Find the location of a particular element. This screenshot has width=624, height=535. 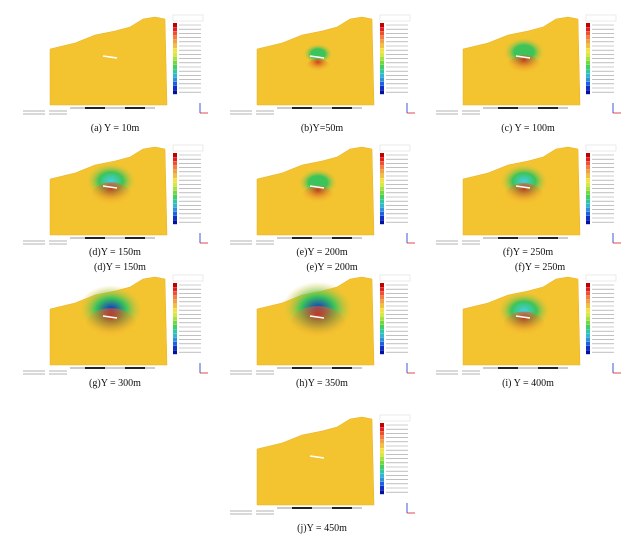

contour-panel: (e)Y = 200m is located at coordinates (322, 200).